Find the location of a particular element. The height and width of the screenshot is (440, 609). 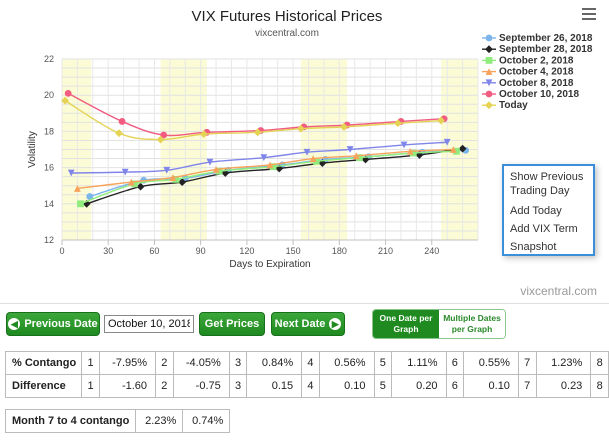

y-tick-label: 12 is located at coordinates (49, 240).